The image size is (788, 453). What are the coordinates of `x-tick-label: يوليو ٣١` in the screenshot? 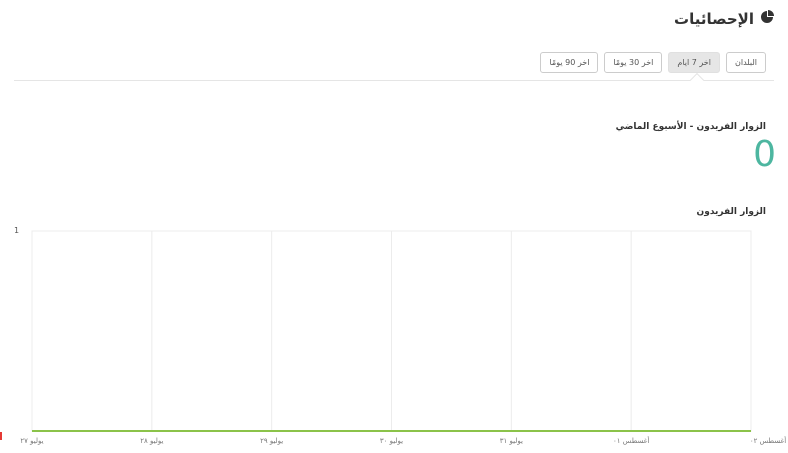 It's located at (511, 441).